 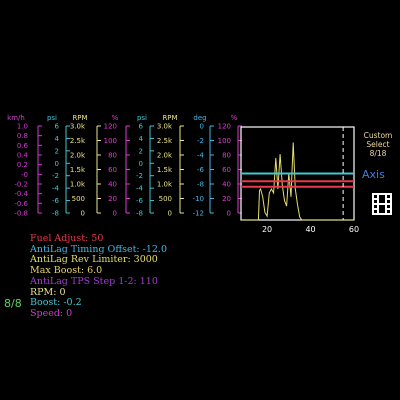 I want to click on gauge-tick-label: 0.2, so click(x=22, y=165).